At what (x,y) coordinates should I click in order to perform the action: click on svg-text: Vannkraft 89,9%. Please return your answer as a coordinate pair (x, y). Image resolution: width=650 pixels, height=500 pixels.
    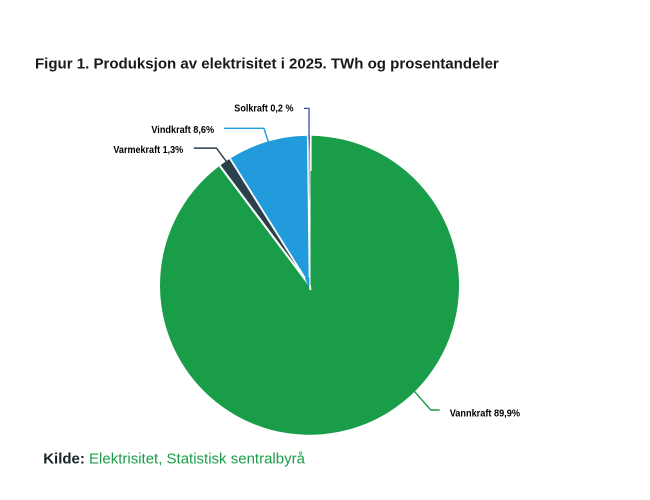
    Looking at the image, I should click on (485, 414).